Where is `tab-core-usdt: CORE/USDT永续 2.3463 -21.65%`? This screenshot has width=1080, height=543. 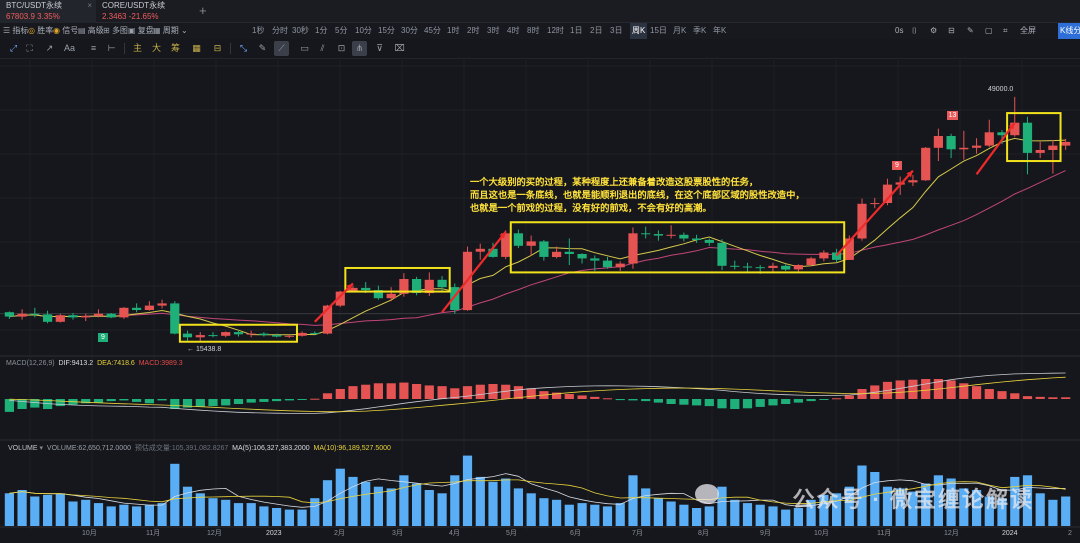 tab-core-usdt: CORE/USDT永续 2.3463 -21.65% is located at coordinates (144, 11).